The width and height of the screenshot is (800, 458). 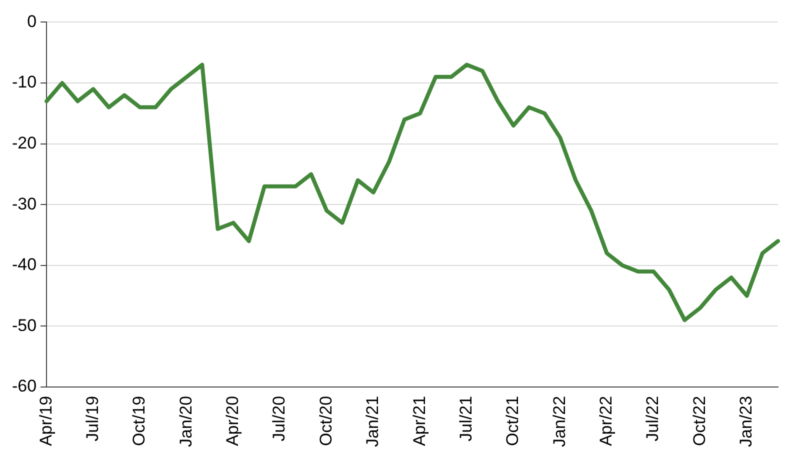 I want to click on y-tick-label: -30, so click(x=24, y=204).